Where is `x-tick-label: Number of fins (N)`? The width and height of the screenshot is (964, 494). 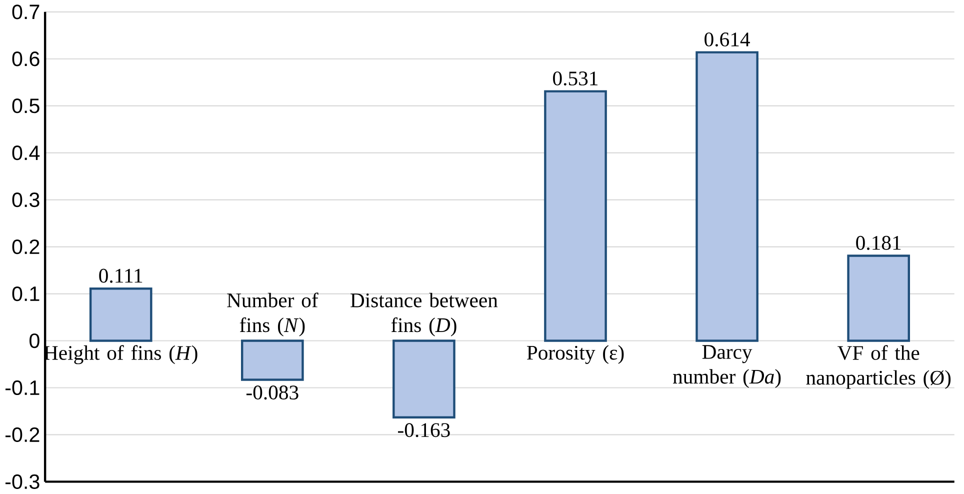 x-tick-label: Number of fins (N) is located at coordinates (272, 314).